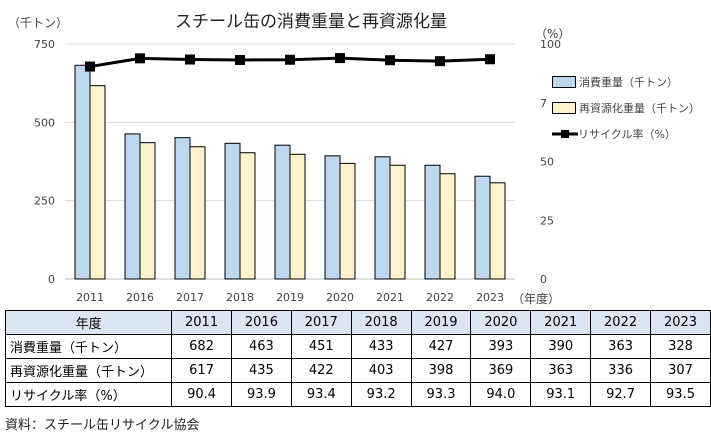  I want to click on legend-line-marker-icon, so click(565, 134).